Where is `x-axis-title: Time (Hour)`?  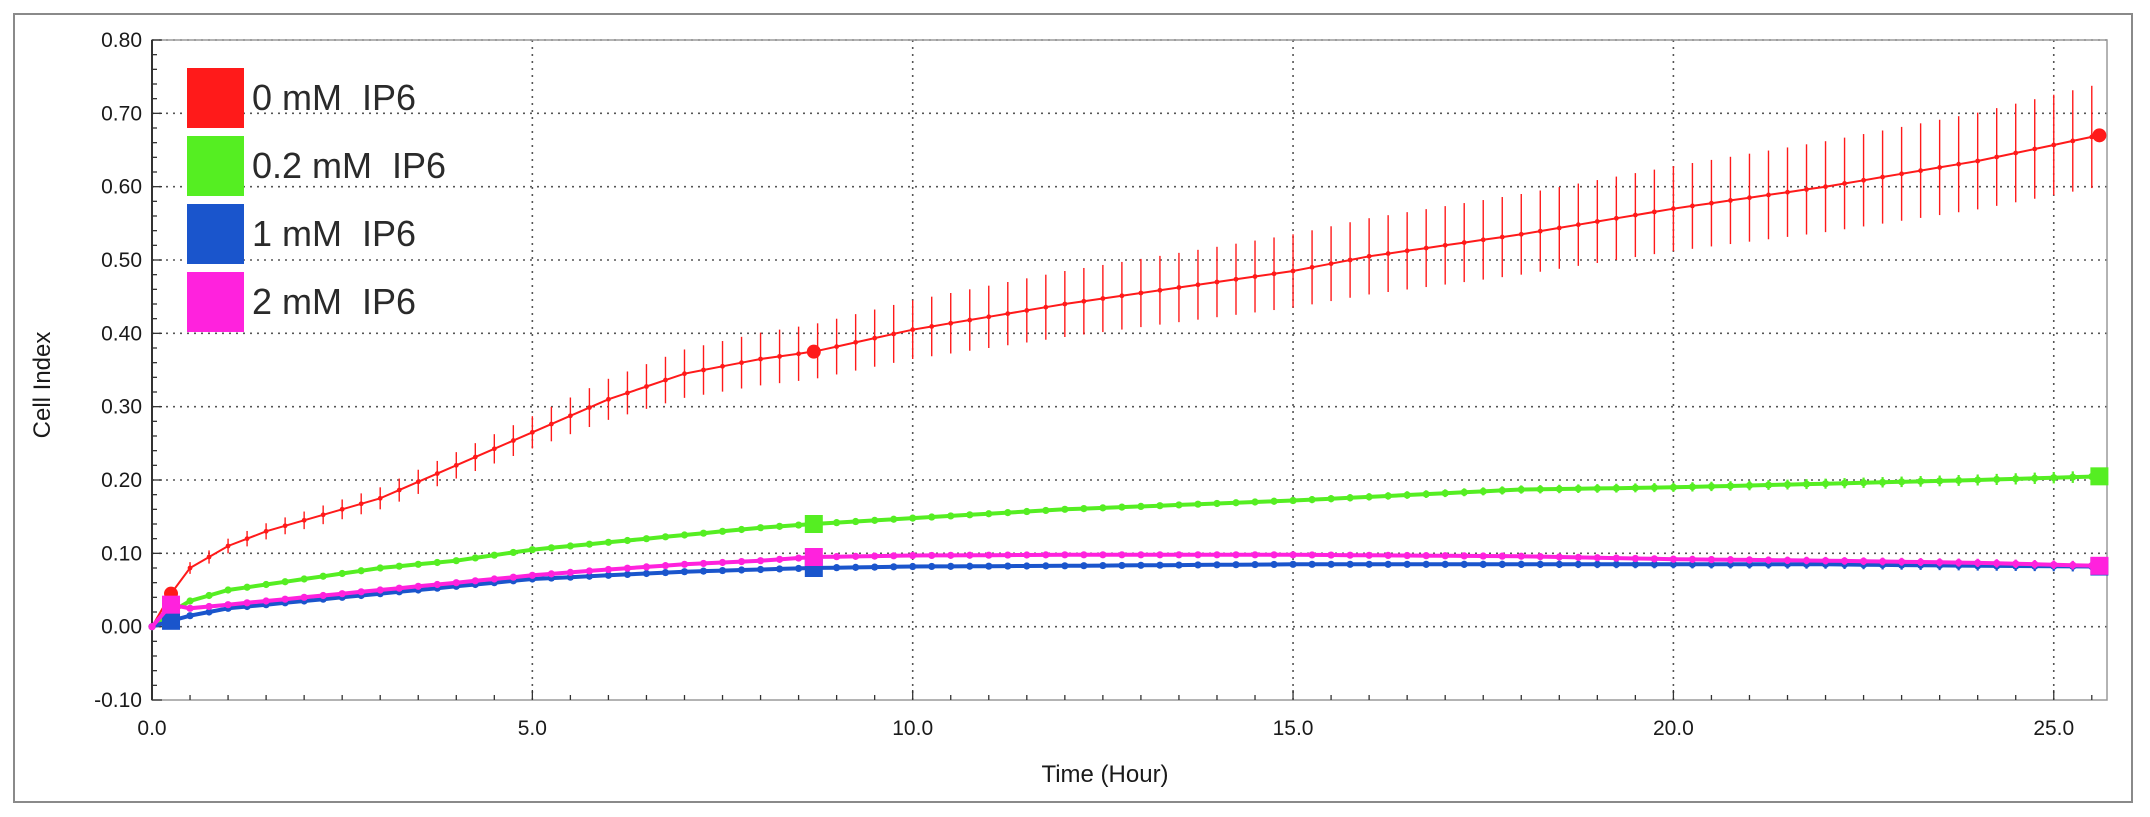
x-axis-title: Time (Hour) is located at coordinates (1104, 774).